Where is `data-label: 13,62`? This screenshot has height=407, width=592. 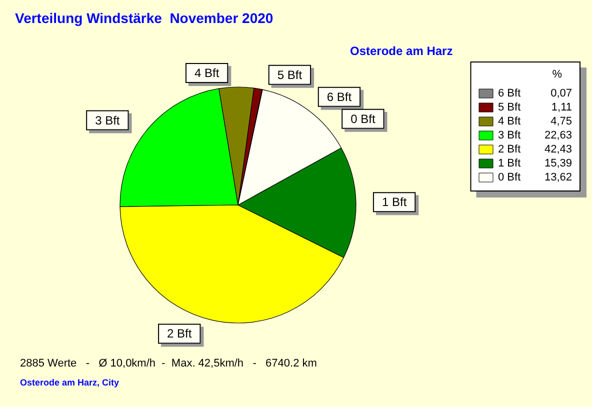 data-label: 13,62 is located at coordinates (558, 178).